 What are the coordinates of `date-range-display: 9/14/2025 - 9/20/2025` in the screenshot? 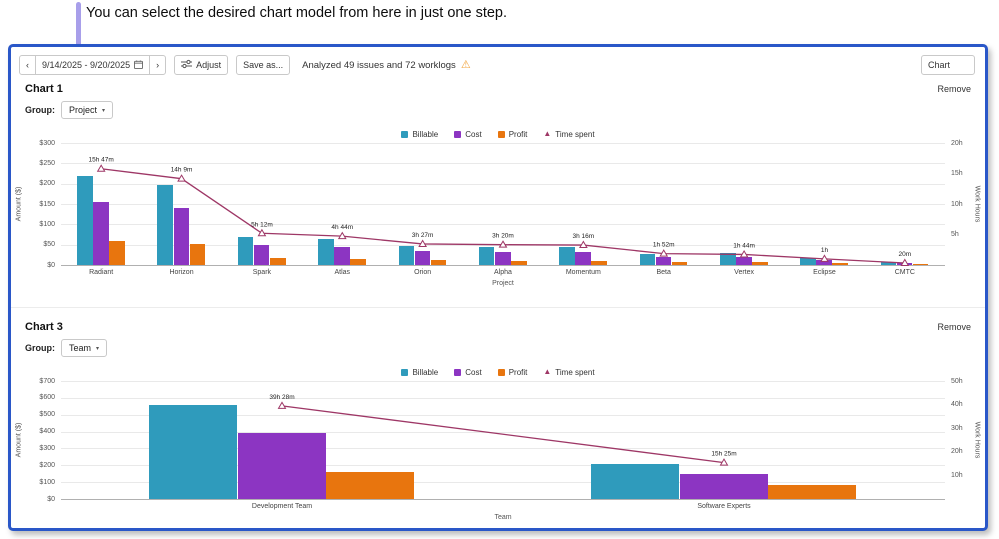 It's located at (93, 65).